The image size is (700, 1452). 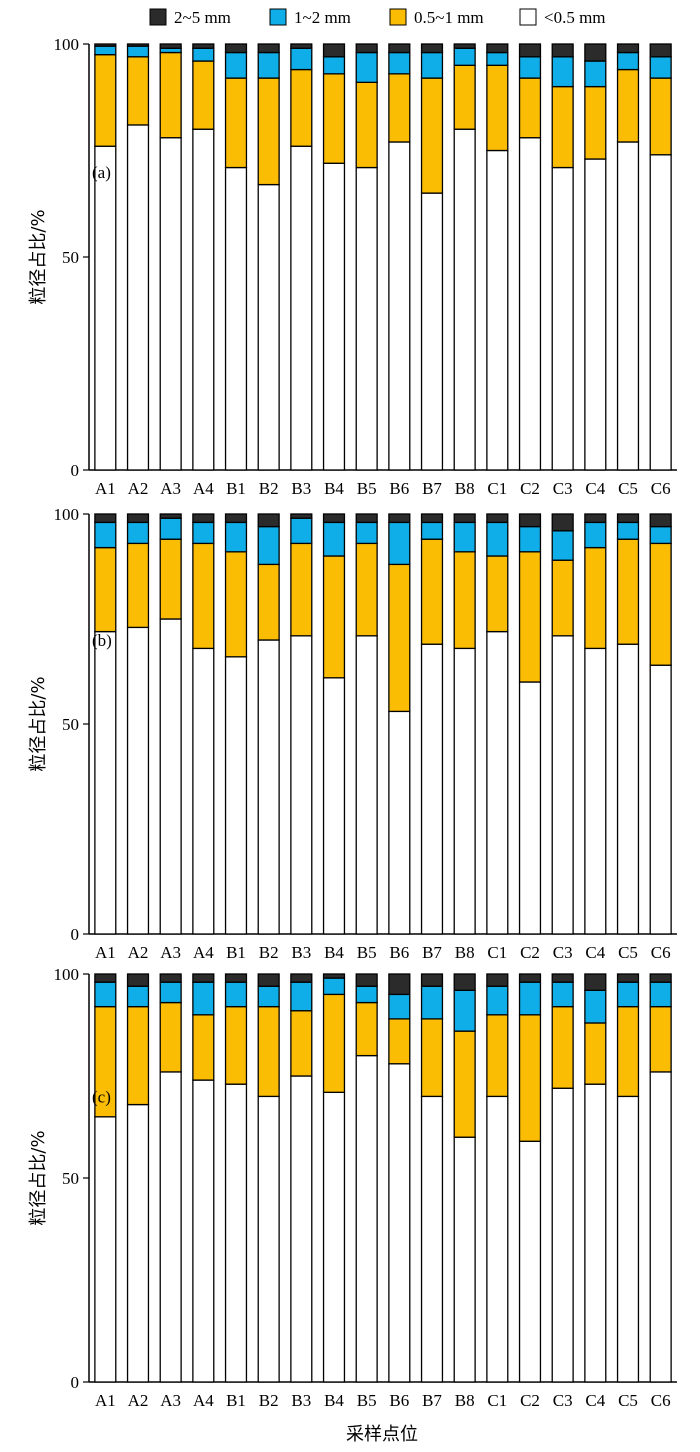 What do you see at coordinates (301, 785) in the screenshot?
I see `bar-b3-0-5-mm` at bounding box center [301, 785].